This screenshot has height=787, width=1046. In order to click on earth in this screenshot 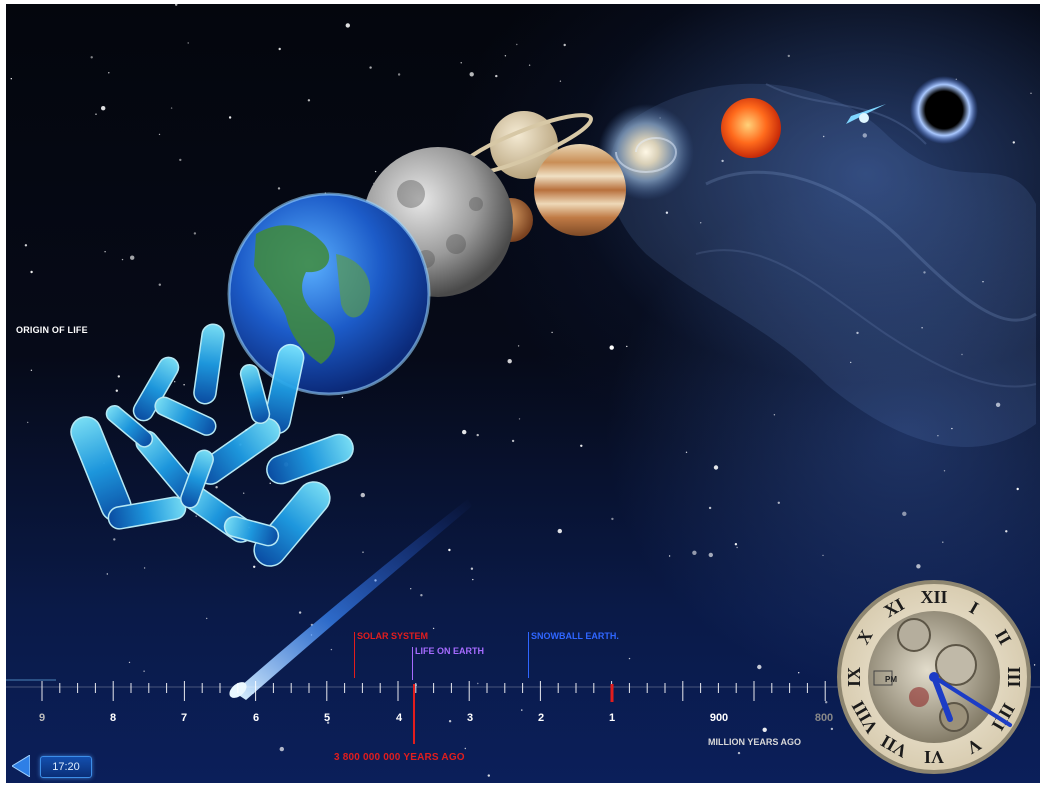, I will do `click(329, 294)`.